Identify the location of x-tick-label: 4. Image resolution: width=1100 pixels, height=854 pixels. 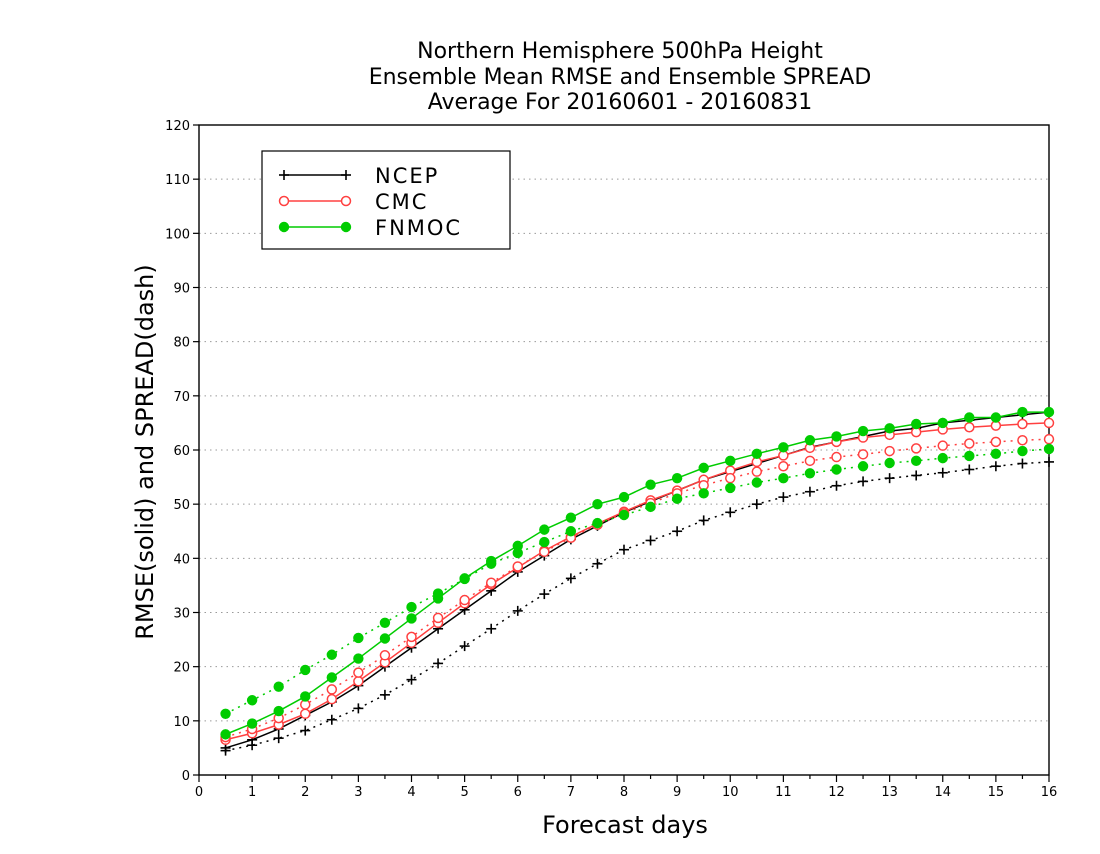
(411, 792).